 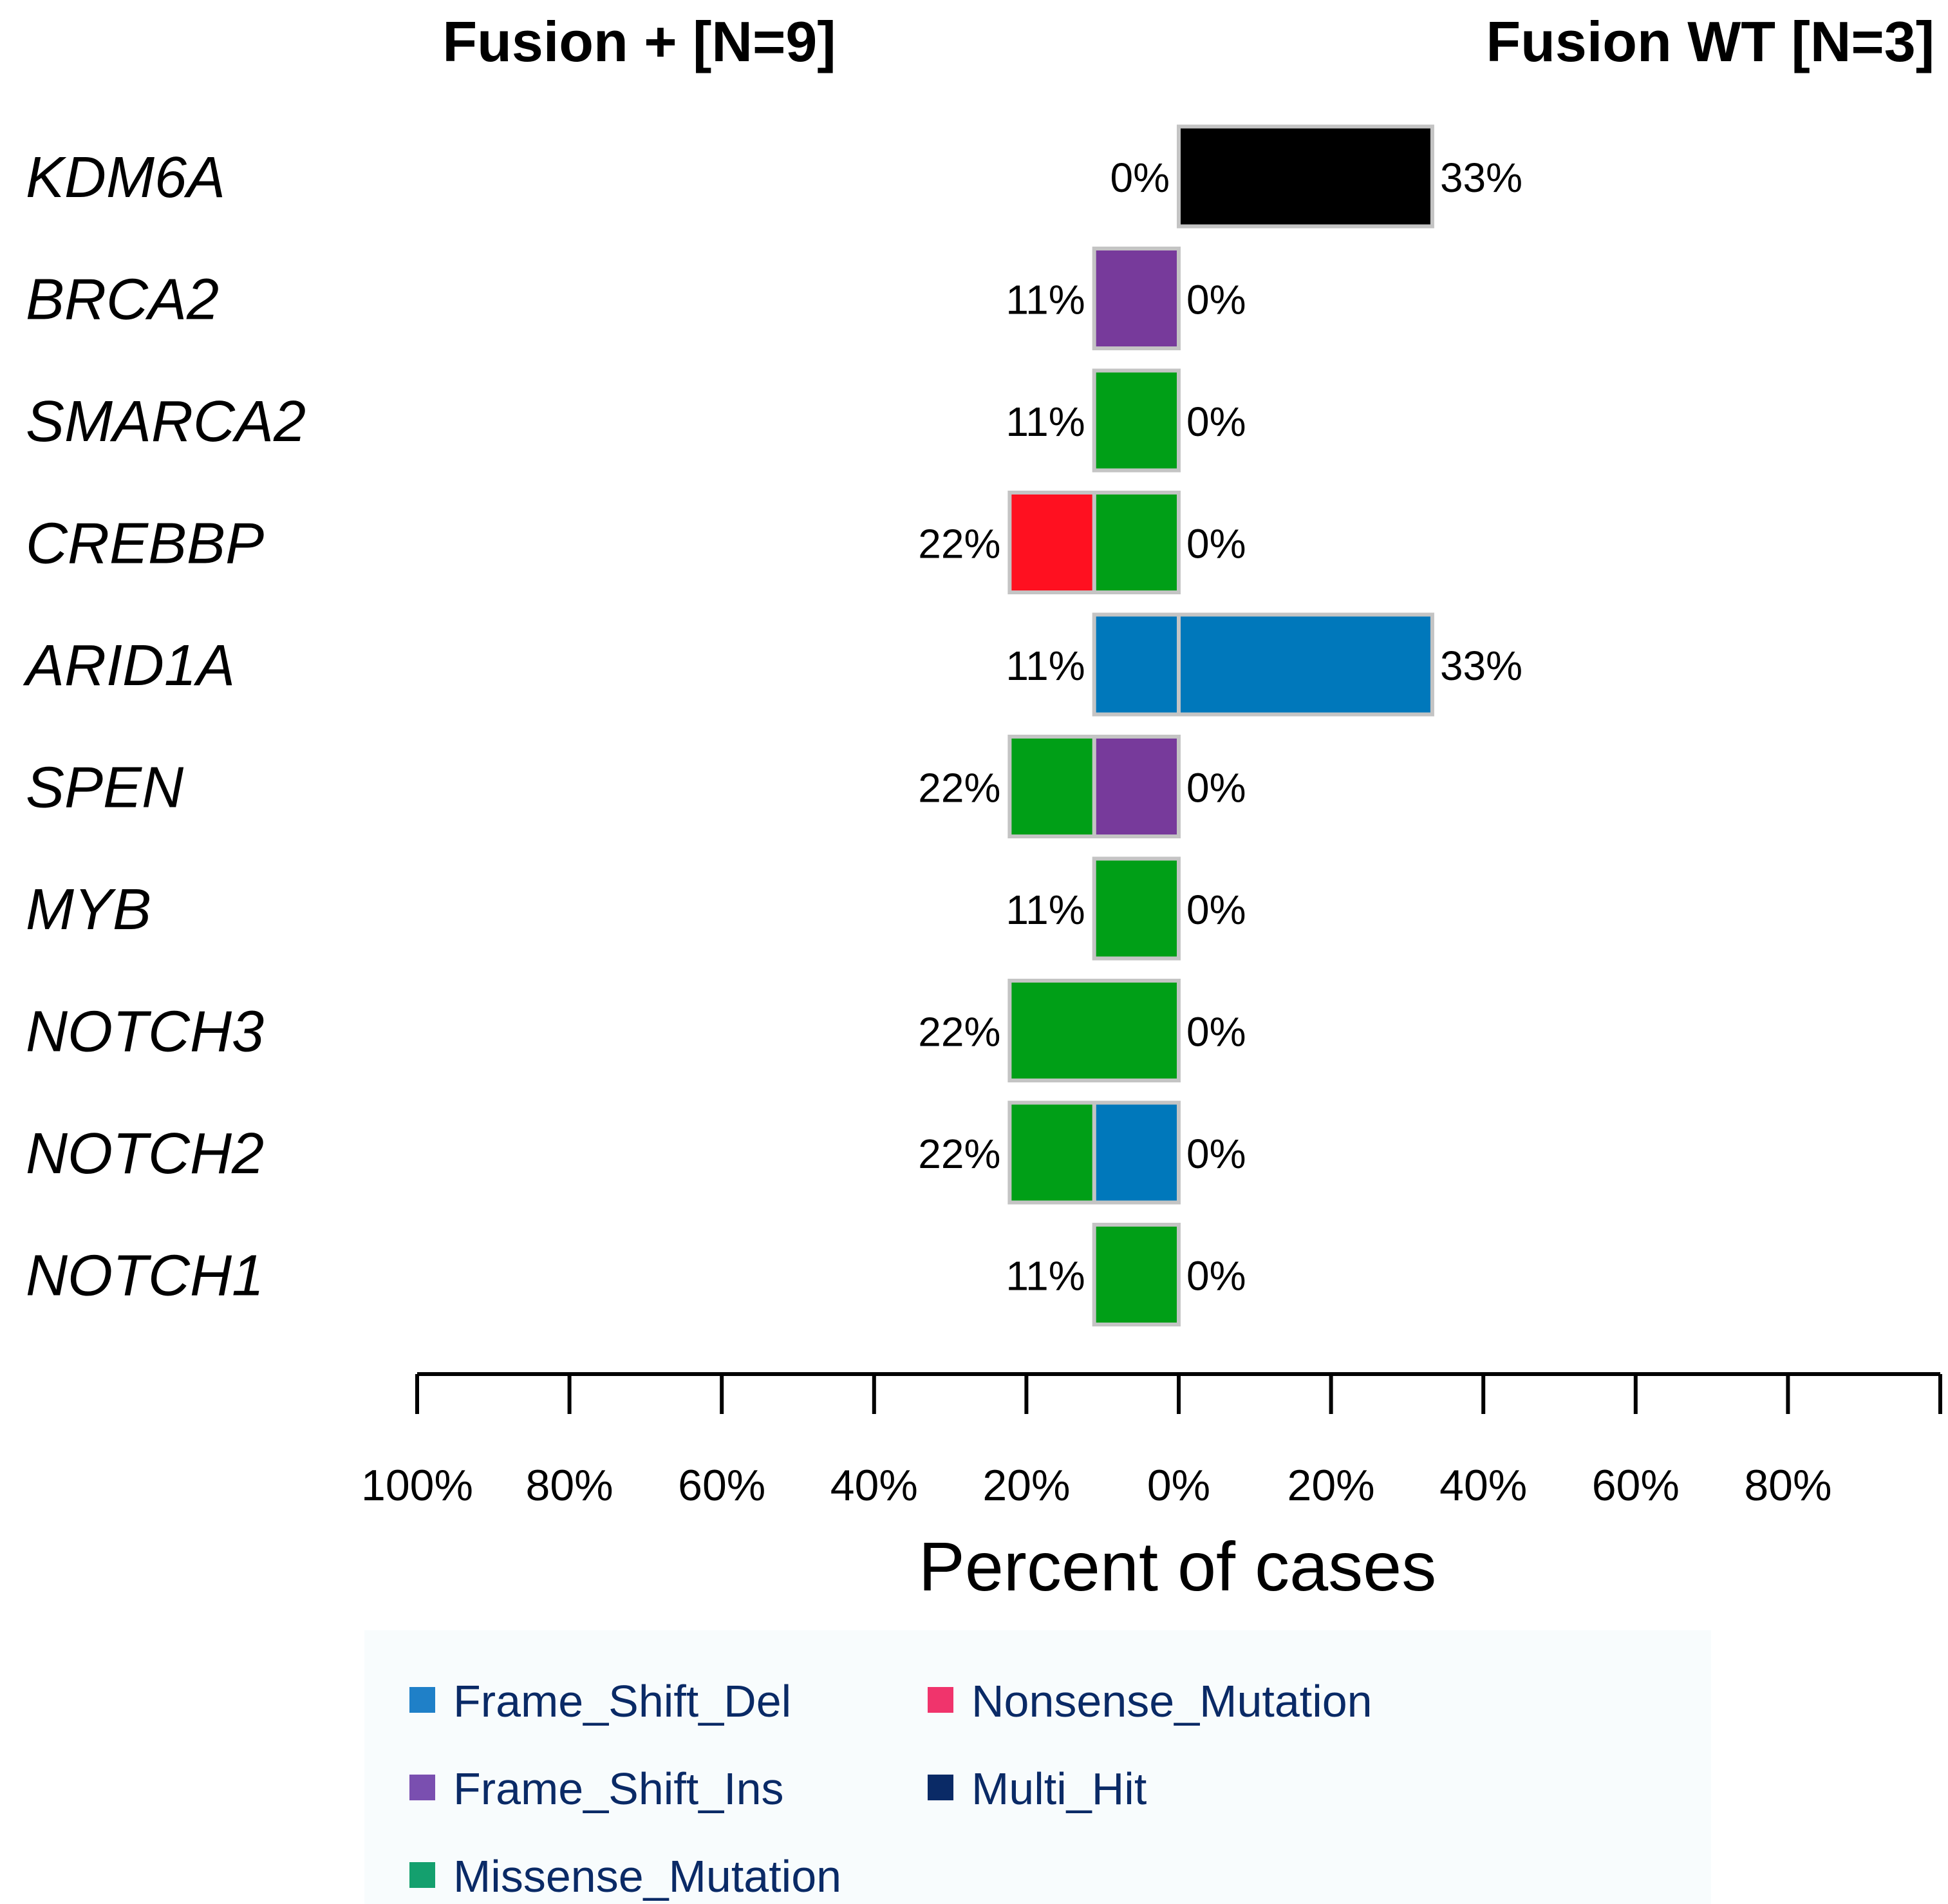 I want to click on legend-item-frame_shift_ins: Frame_Shift_Ins, so click(x=596, y=1789).